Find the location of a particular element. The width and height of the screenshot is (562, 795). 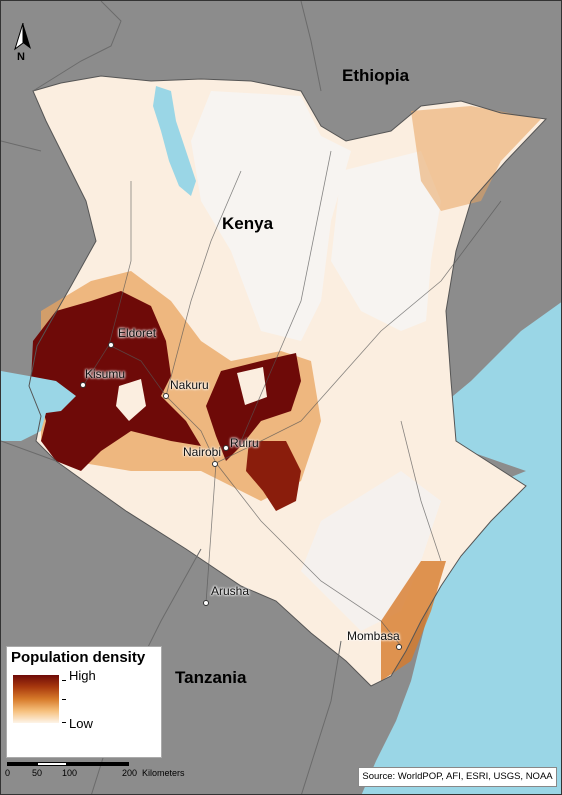

legend-title: Population density is located at coordinates (78, 657).